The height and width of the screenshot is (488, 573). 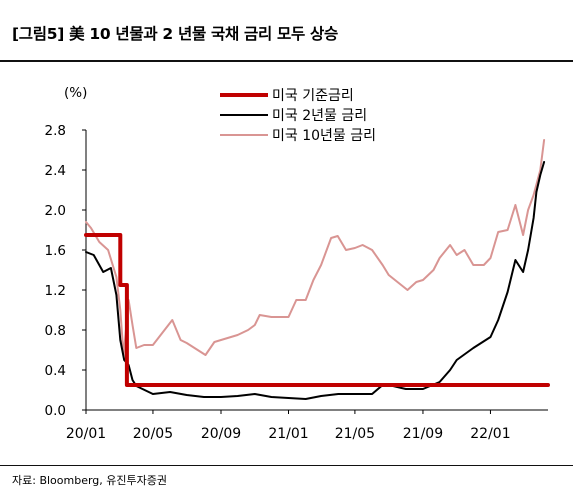 I want to click on x-tick-label: 21/01, so click(x=288, y=434).